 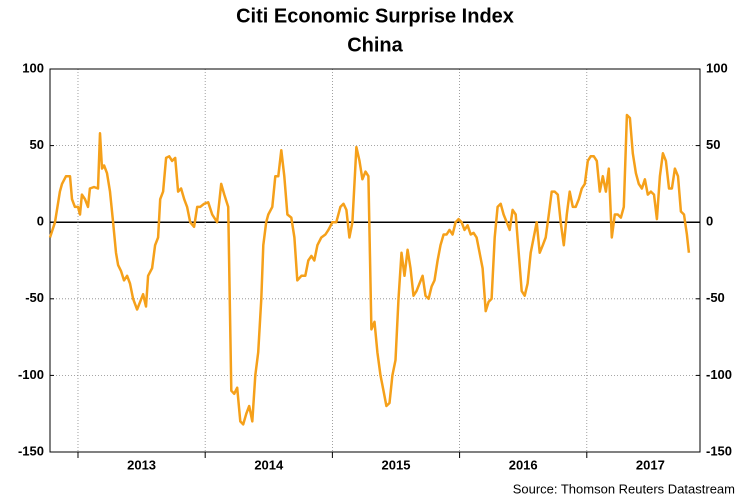 What do you see at coordinates (375, 16) in the screenshot?
I see `chart-title: Citi Economic Surprise Index` at bounding box center [375, 16].